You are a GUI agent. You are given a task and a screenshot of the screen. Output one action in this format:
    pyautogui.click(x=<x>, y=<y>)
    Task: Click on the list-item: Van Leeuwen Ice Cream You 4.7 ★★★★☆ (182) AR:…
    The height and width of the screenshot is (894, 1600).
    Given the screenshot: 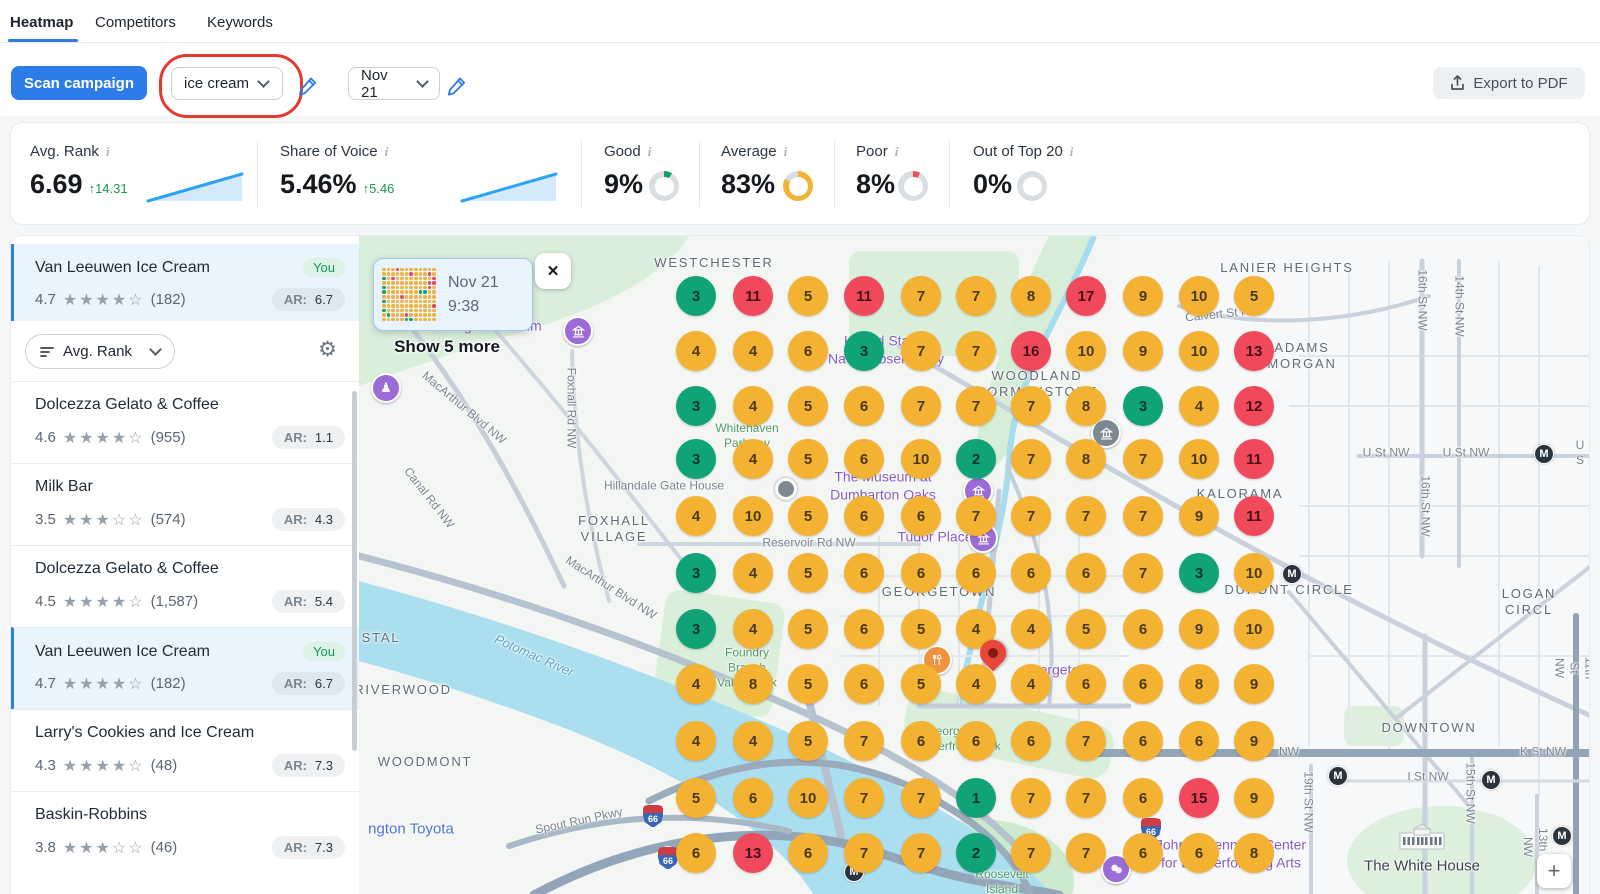 What is the action you would take?
    pyautogui.click(x=185, y=282)
    